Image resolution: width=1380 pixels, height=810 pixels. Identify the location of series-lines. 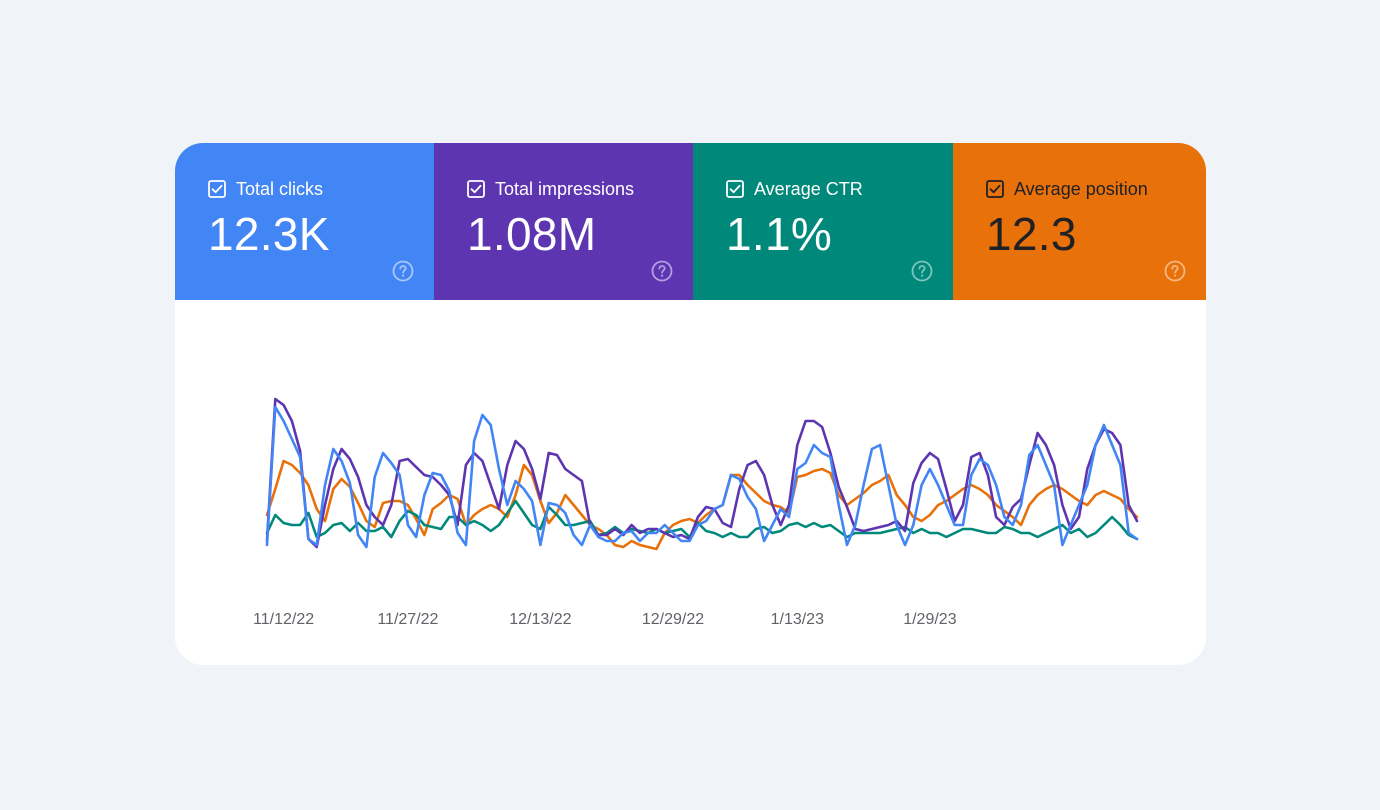
(702, 474).